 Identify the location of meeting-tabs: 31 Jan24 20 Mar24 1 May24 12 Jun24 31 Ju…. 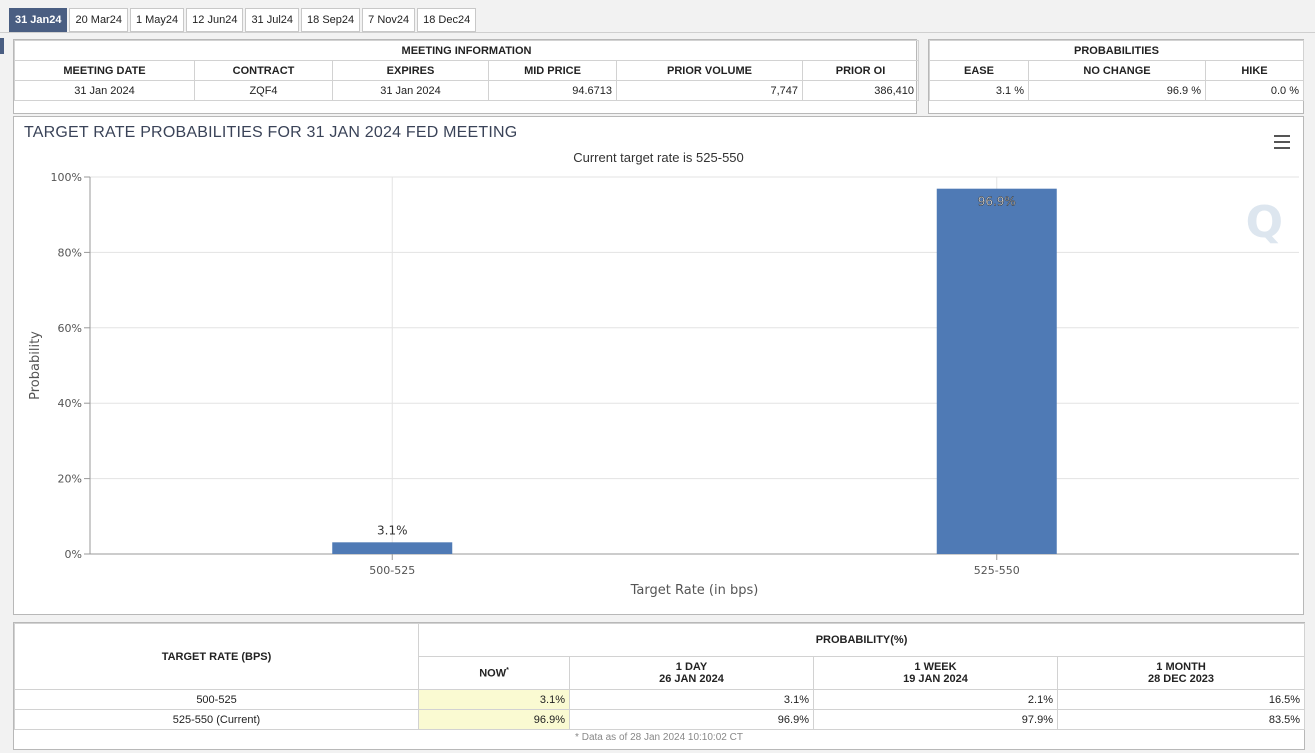
(243, 20).